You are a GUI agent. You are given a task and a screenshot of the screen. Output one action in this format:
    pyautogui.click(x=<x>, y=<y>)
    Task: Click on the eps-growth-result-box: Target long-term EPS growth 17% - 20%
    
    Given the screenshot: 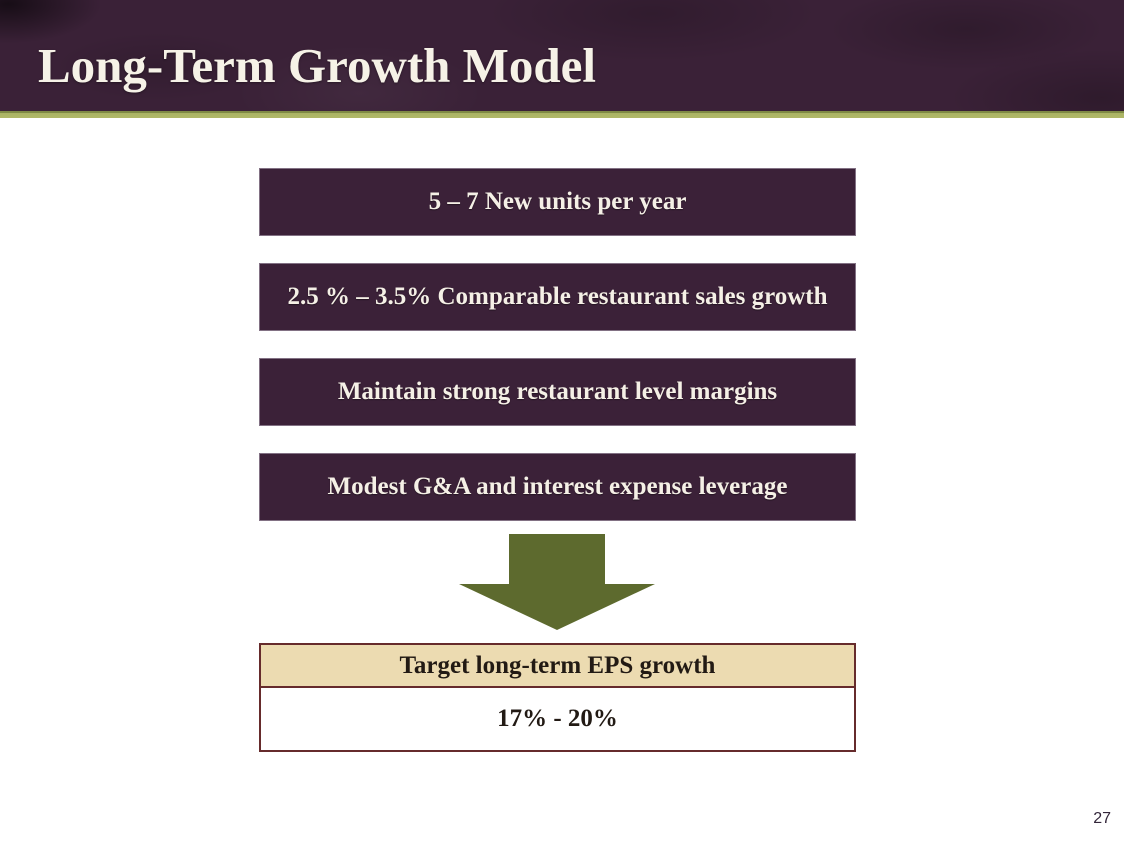 What is the action you would take?
    pyautogui.click(x=557, y=697)
    